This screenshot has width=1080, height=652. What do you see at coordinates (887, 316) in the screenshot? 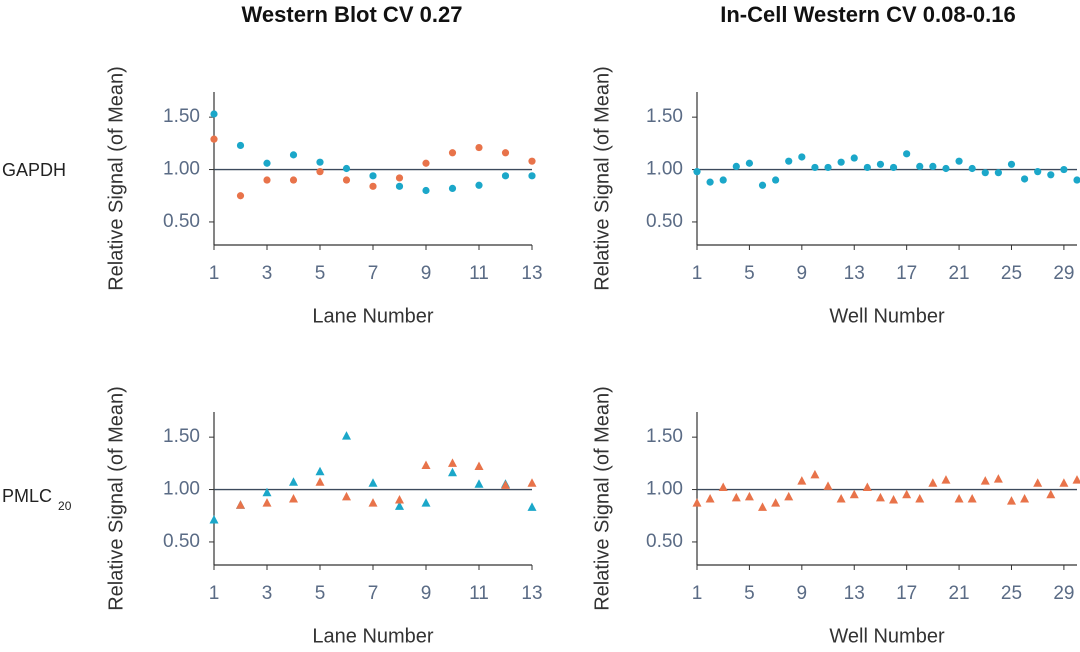
I see `x-axis-label: Well Number` at bounding box center [887, 316].